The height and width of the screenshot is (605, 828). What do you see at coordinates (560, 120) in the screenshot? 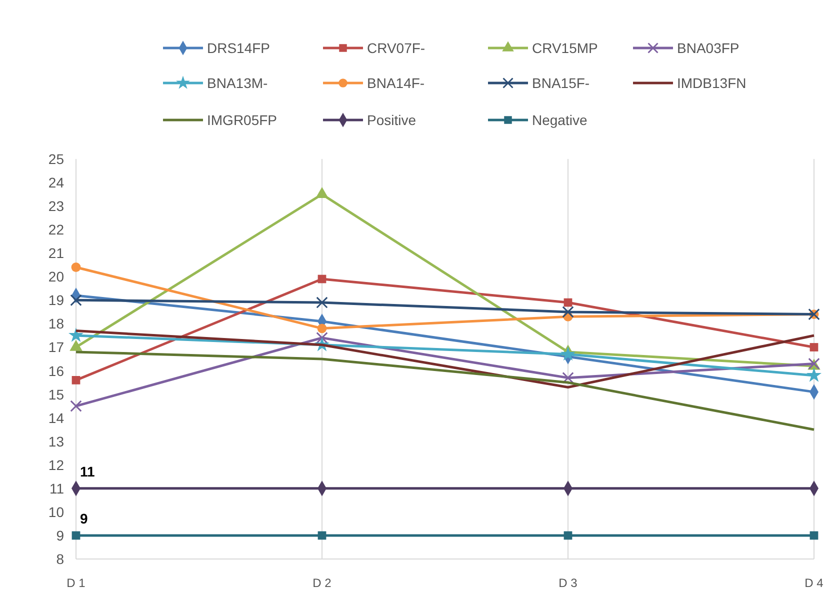
I see `legend-label: Negative` at bounding box center [560, 120].